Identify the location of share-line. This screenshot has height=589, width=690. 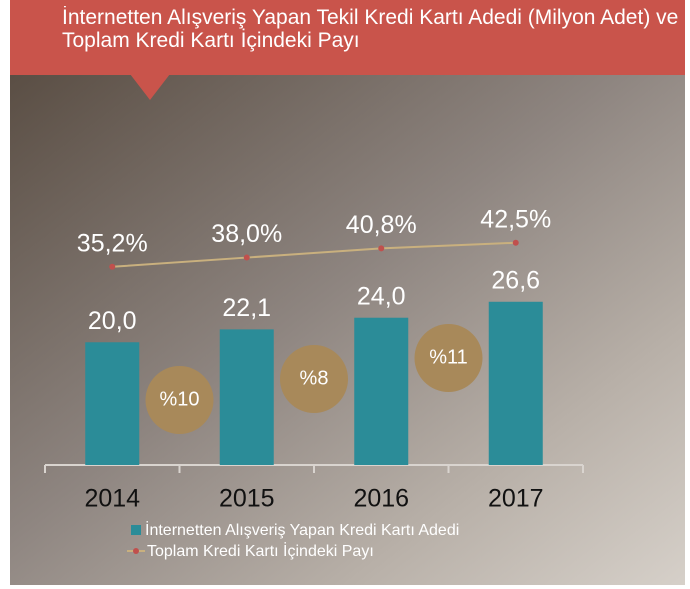
(314, 254).